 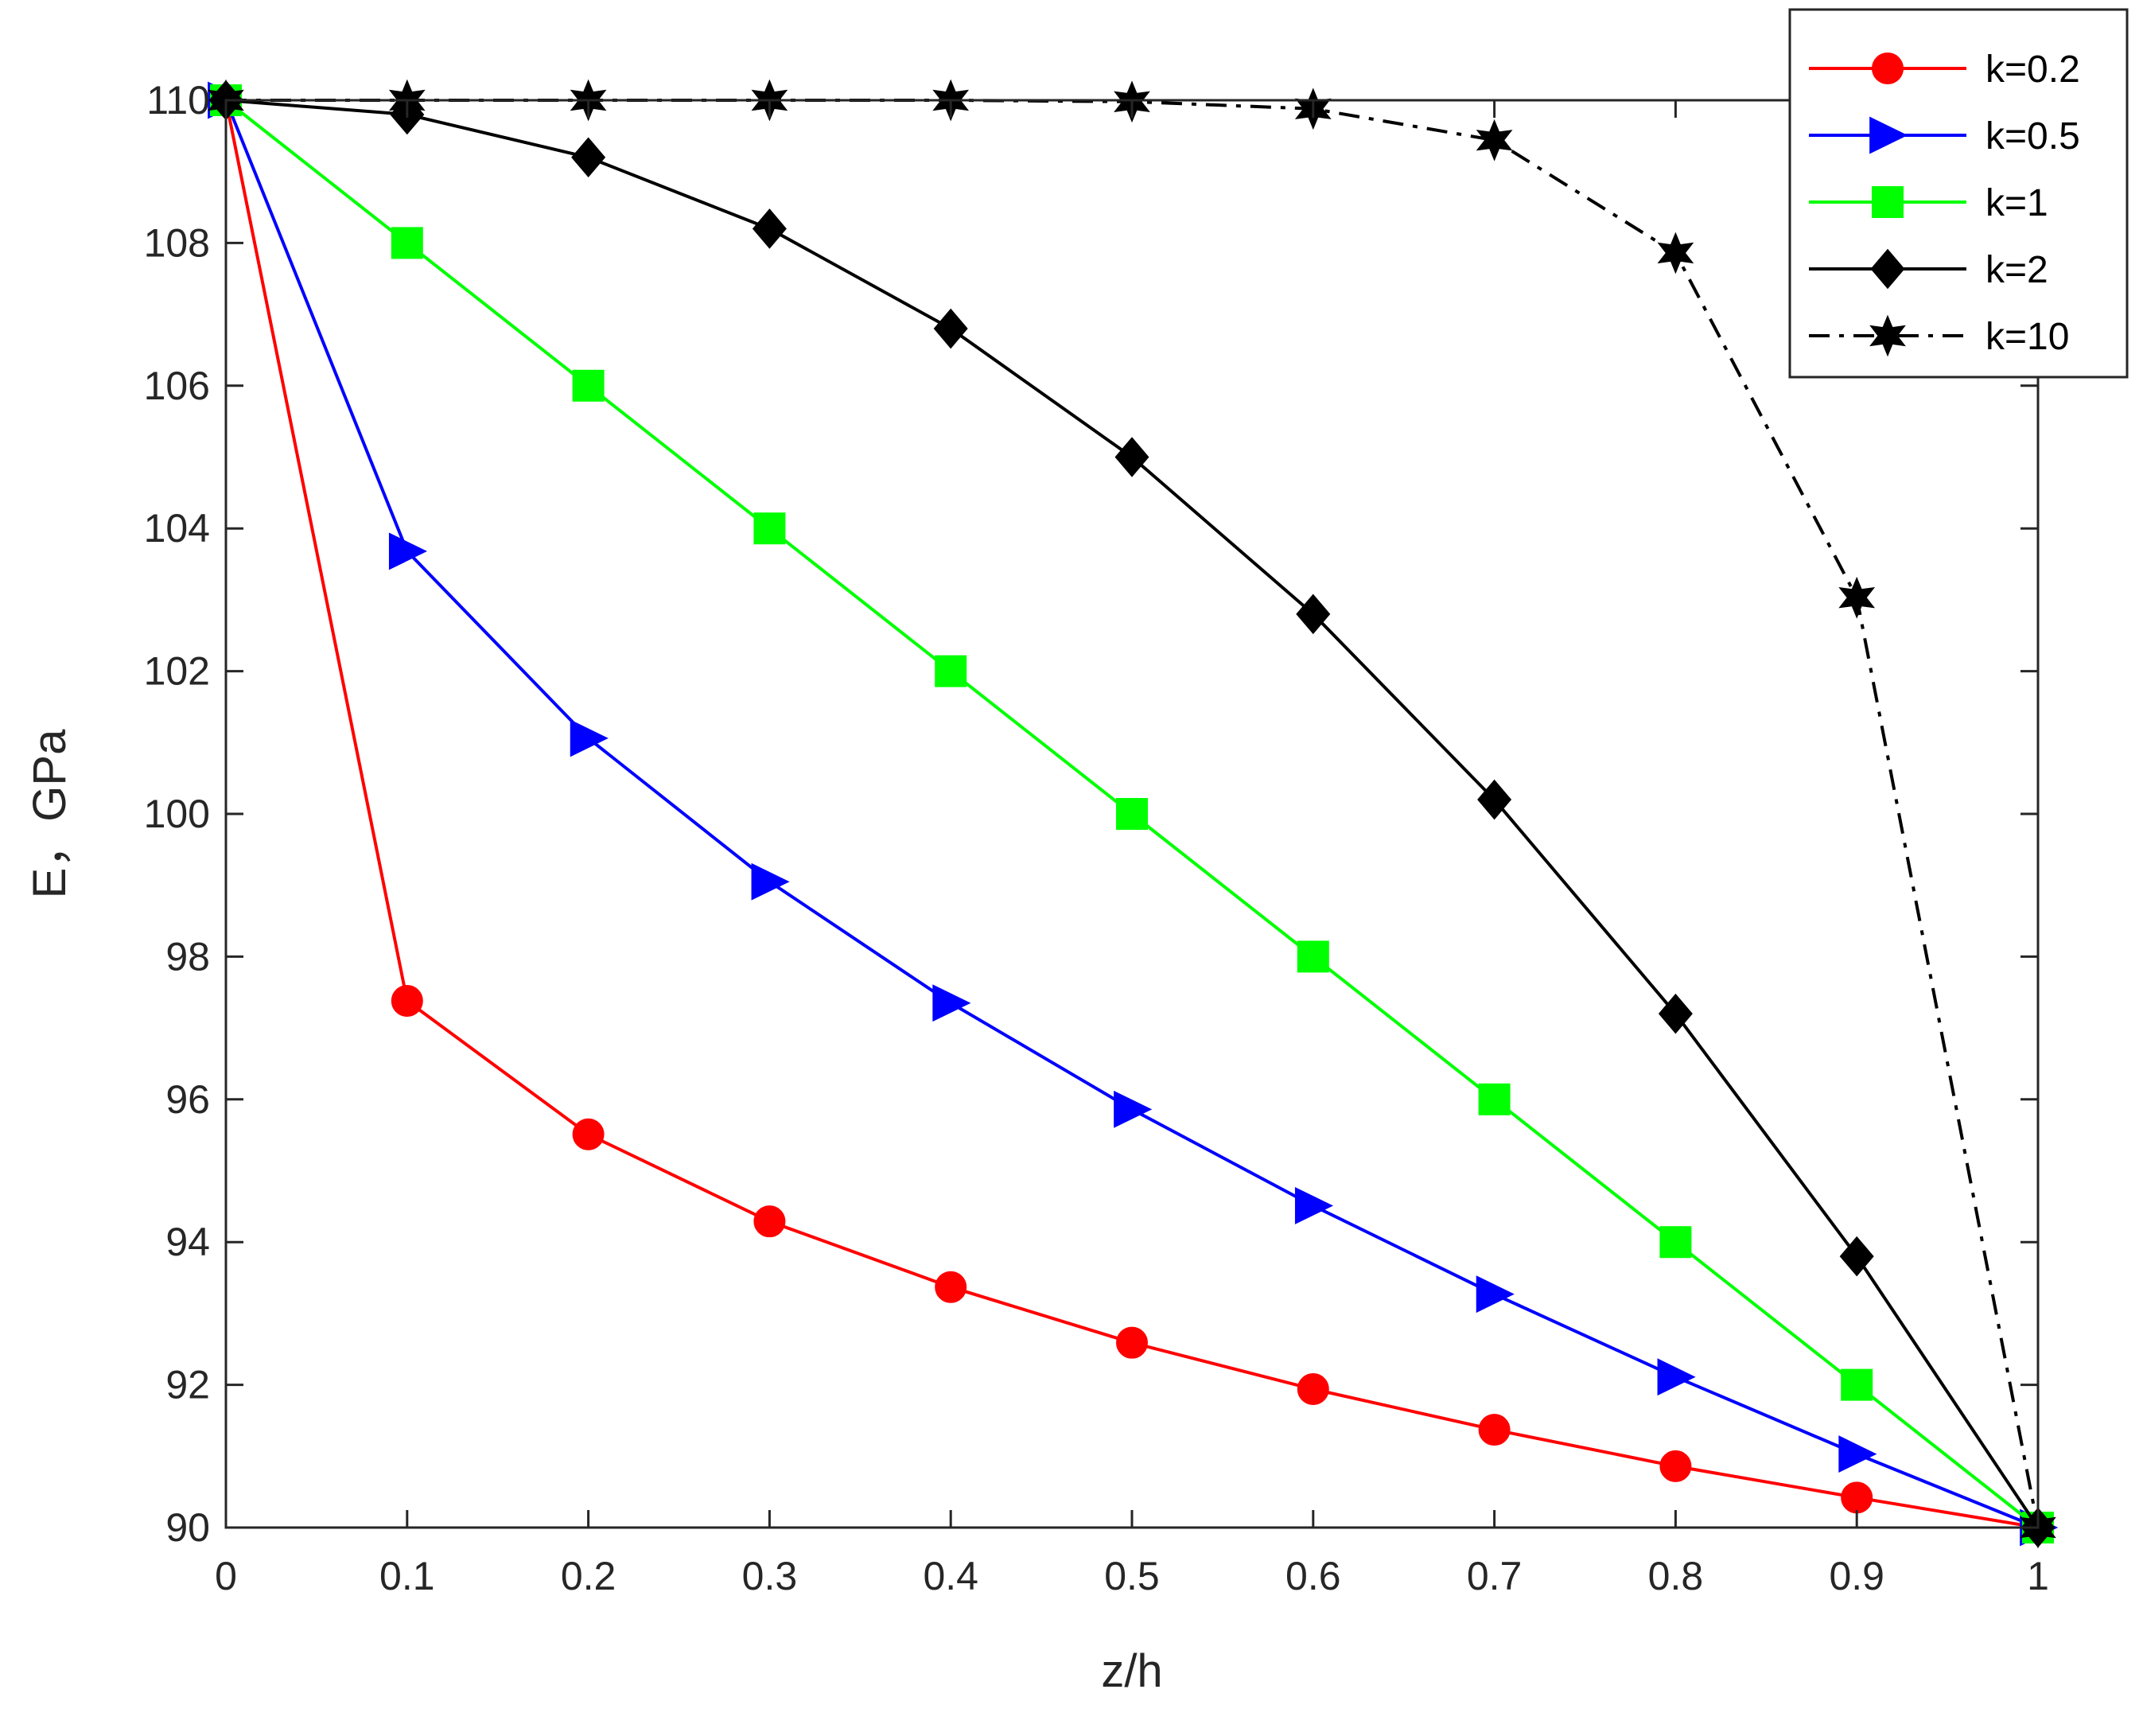 What do you see at coordinates (770, 1576) in the screenshot?
I see `x-tick-label: 0.3` at bounding box center [770, 1576].